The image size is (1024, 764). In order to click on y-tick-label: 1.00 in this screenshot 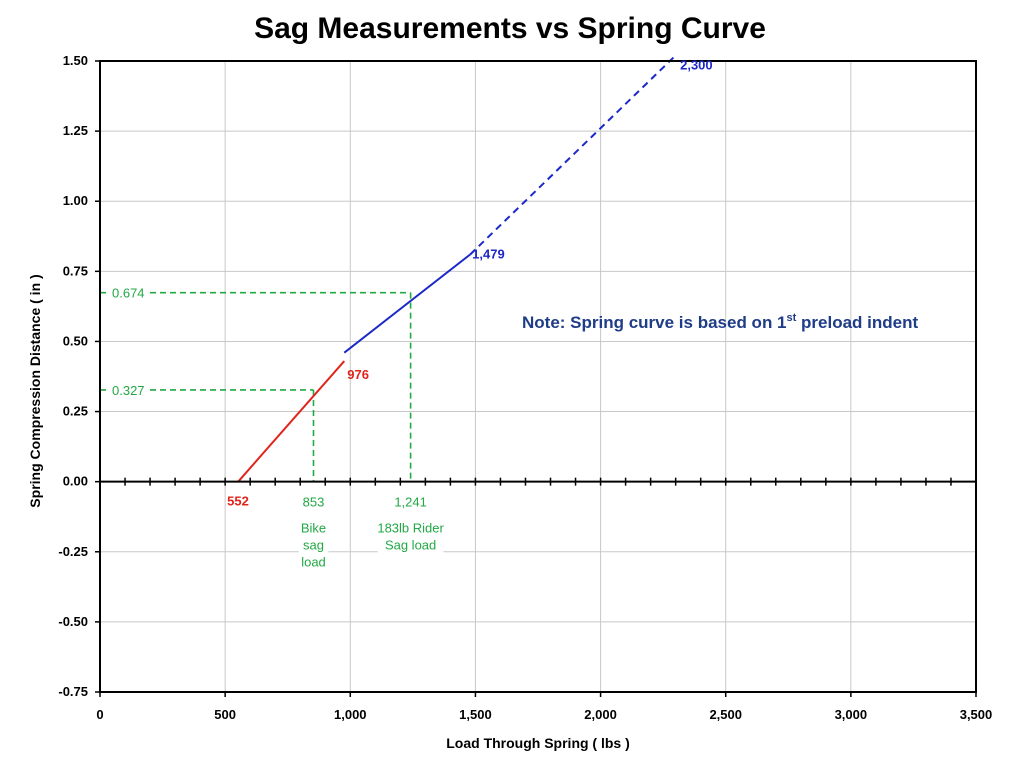, I will do `click(75, 200)`.